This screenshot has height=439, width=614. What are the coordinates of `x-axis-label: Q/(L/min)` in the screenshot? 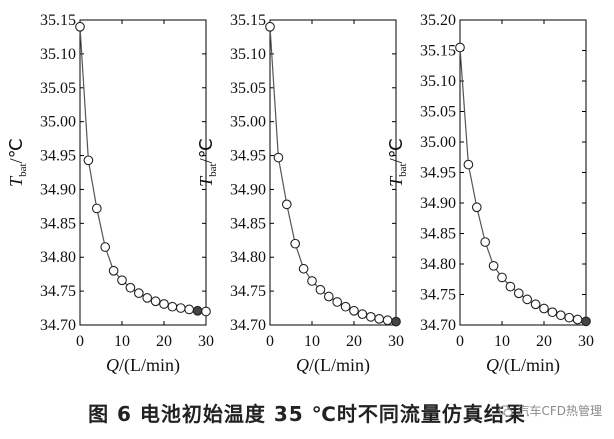 It's located at (333, 365).